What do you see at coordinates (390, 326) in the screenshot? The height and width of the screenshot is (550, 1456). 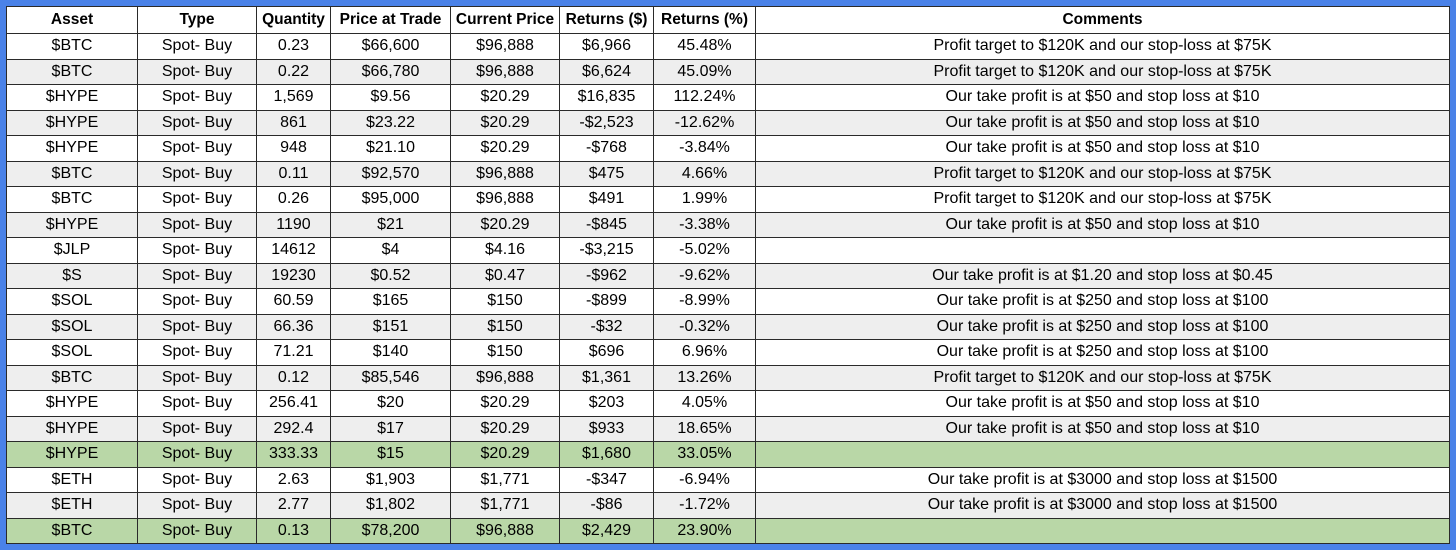 I see `price-at-trade-cell: $151` at bounding box center [390, 326].